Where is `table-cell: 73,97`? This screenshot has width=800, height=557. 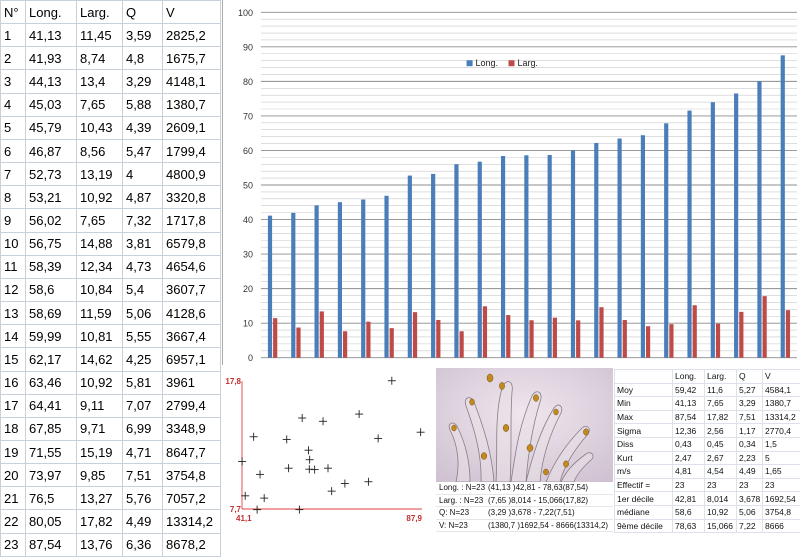 table-cell: 73,97 is located at coordinates (51, 475).